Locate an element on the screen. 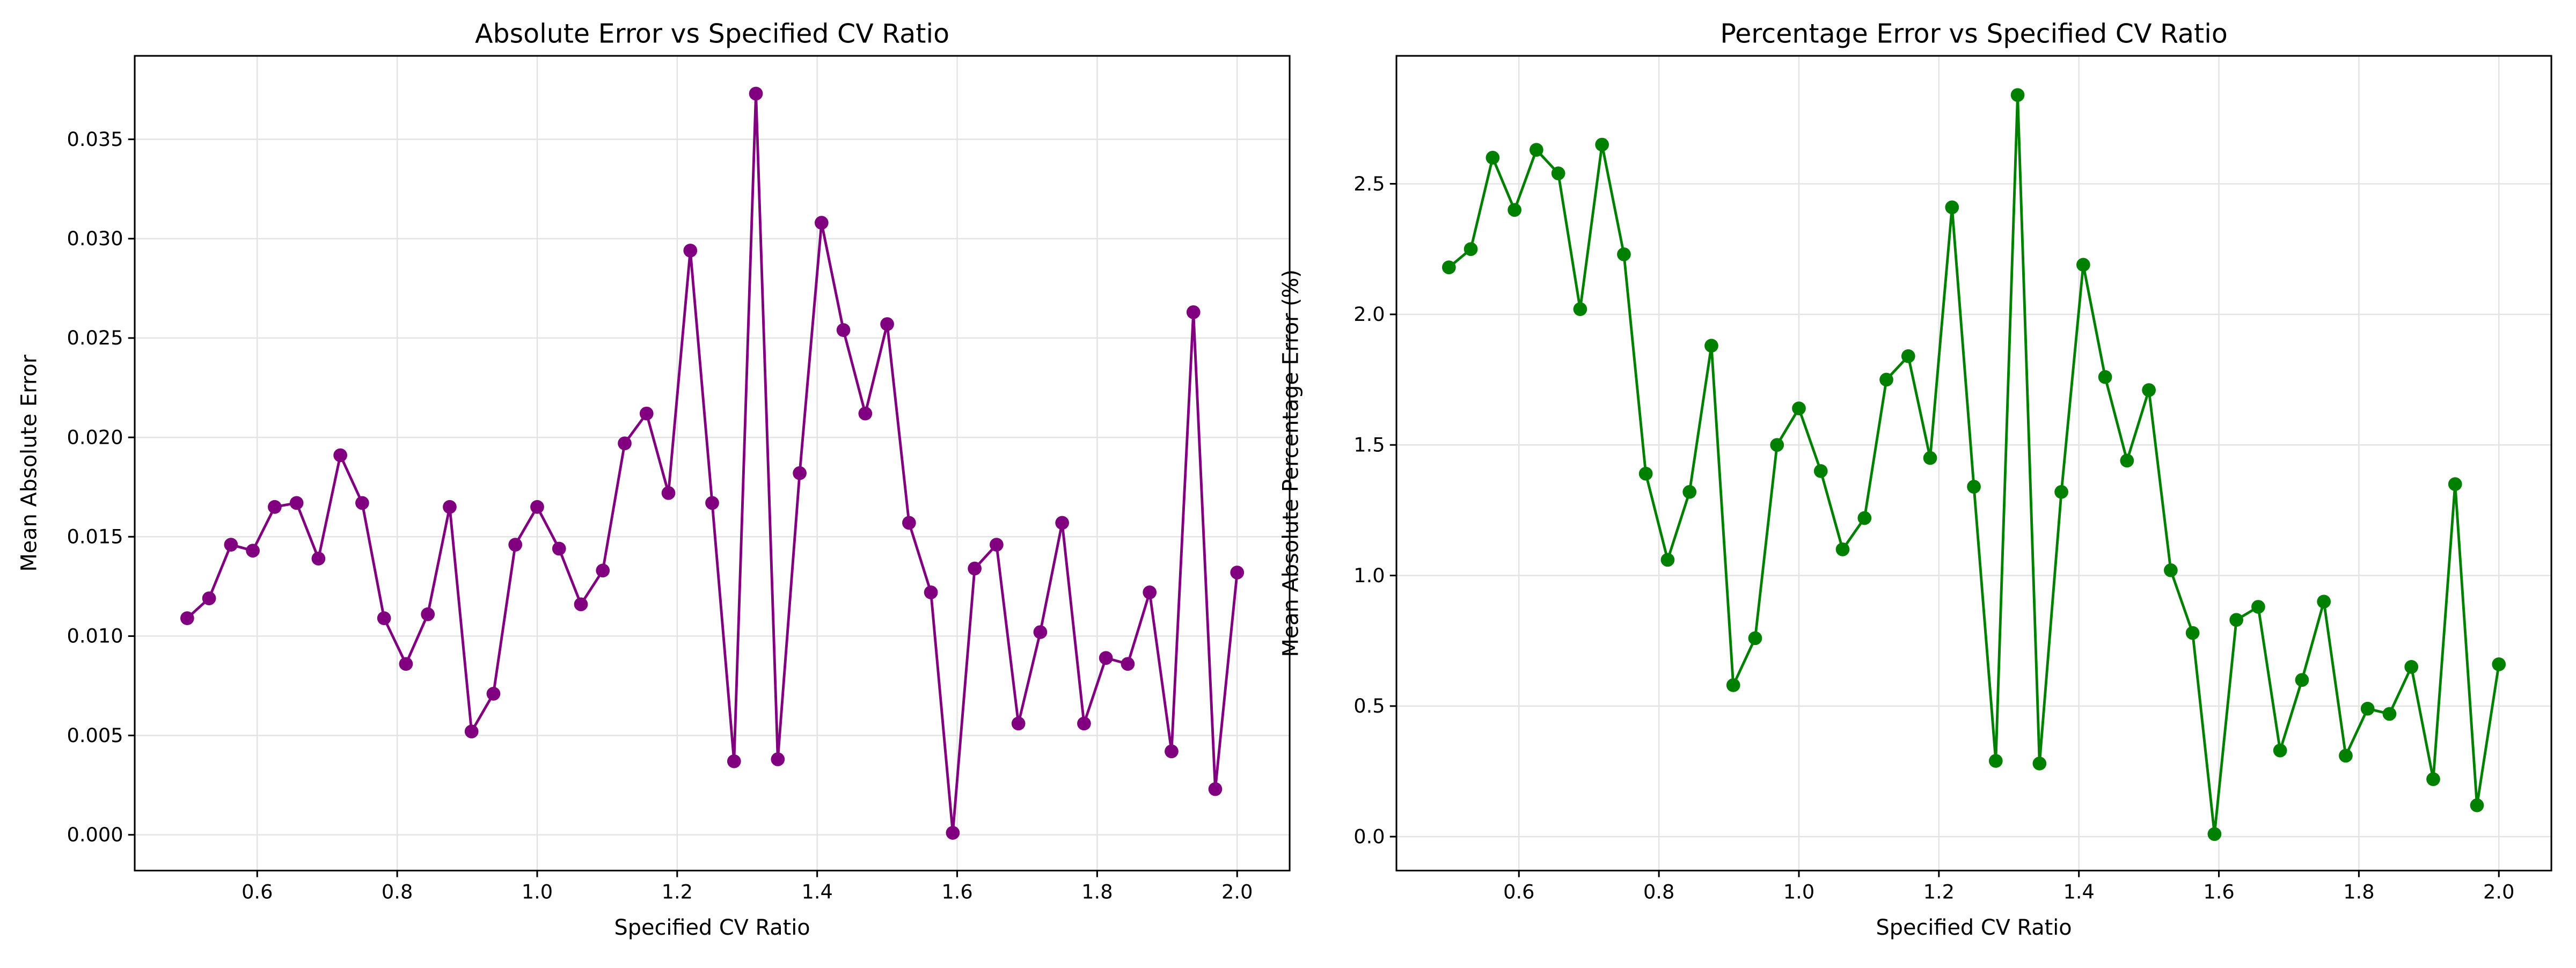  y-tick-label: 1.5 is located at coordinates (1369, 444).